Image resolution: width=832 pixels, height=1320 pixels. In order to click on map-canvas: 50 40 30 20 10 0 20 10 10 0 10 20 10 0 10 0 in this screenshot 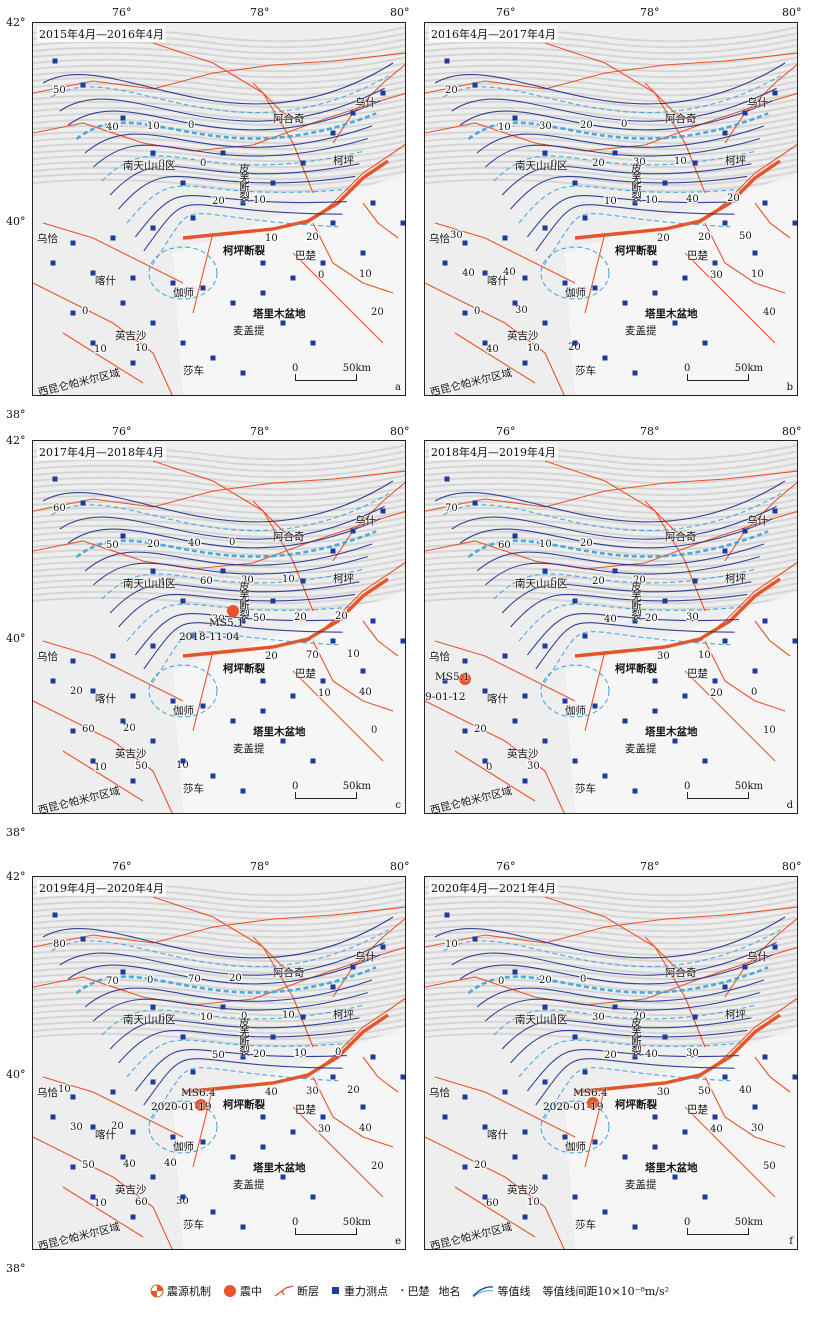, I will do `click(219, 209)`.